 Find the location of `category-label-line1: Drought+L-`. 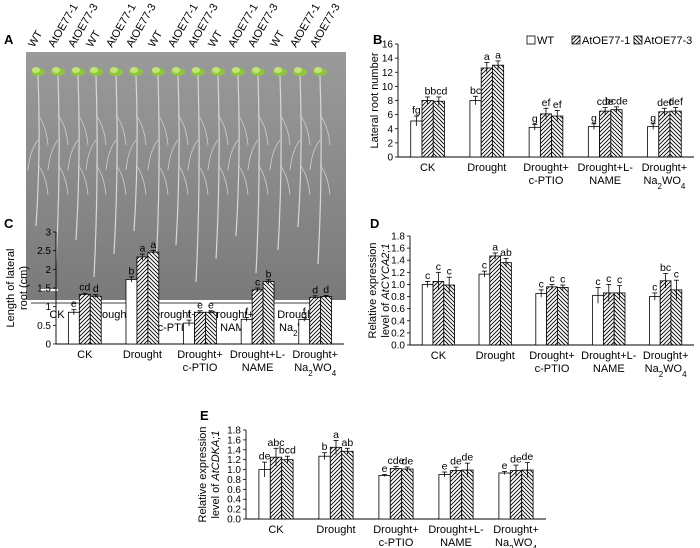

category-label-line1: Drought+L- is located at coordinates (606, 168).